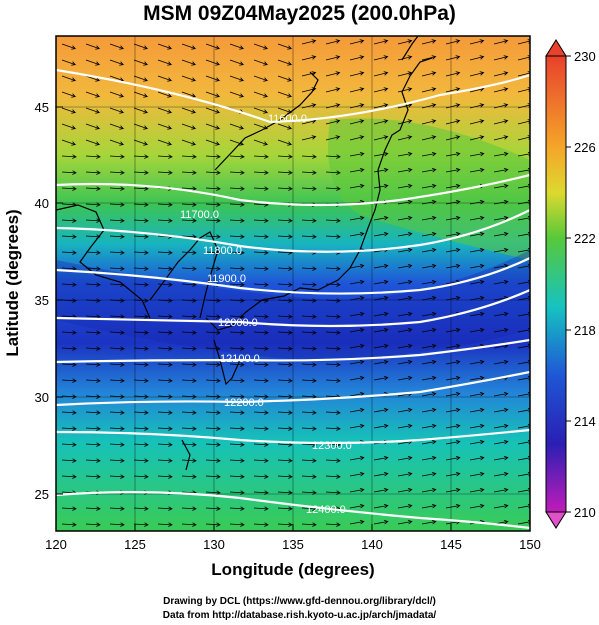 Image resolution: width=599 pixels, height=625 pixels. Describe the element at coordinates (244, 403) in the screenshot. I see `contour-label-12200: 12200.0` at that location.